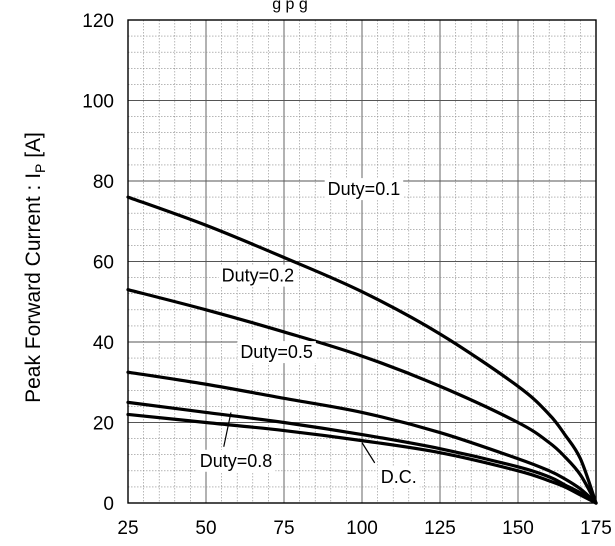 The height and width of the screenshot is (546, 615). What do you see at coordinates (236, 442) in the screenshot?
I see `annotation-duty-0-8: Duty=0.8` at bounding box center [236, 442].